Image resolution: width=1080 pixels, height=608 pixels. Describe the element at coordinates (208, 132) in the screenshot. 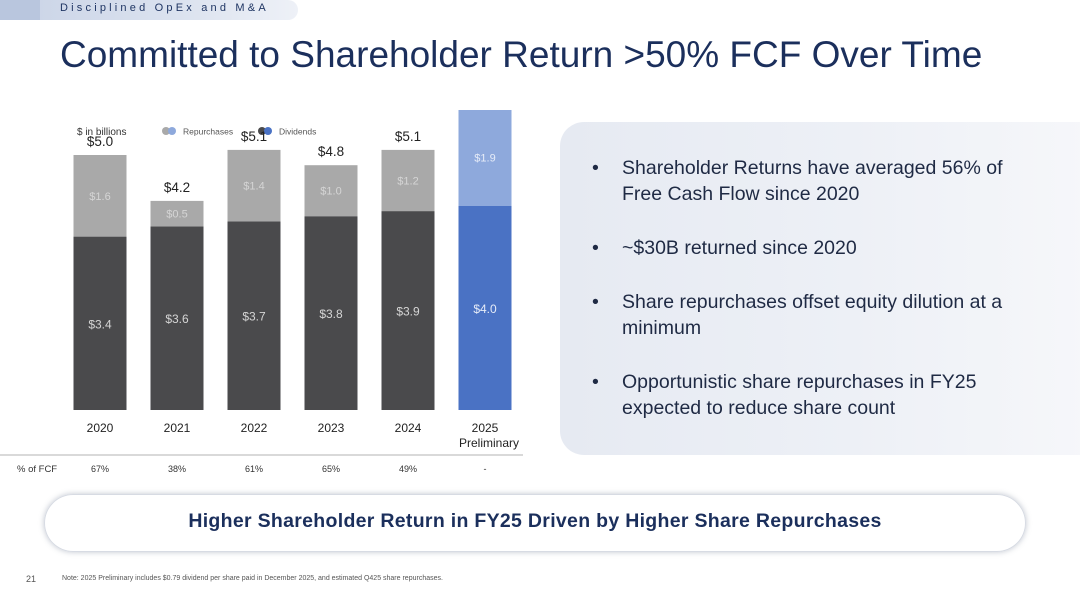

I see `legend-label-repurchases: Repurchases` at that location.